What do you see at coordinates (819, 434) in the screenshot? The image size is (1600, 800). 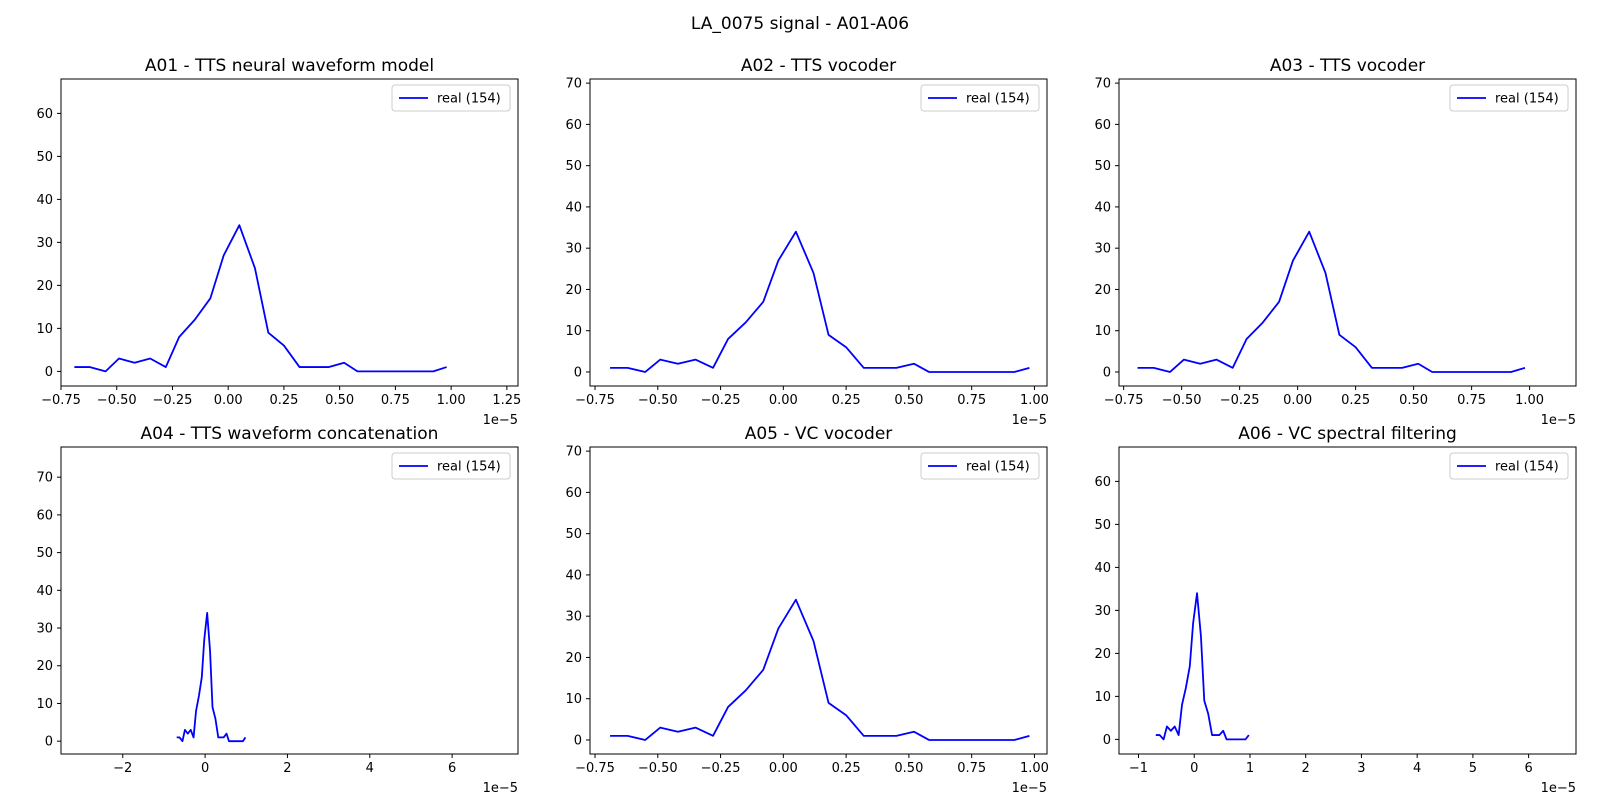 I see `subplot-title: A05 - VC vocoder` at bounding box center [819, 434].